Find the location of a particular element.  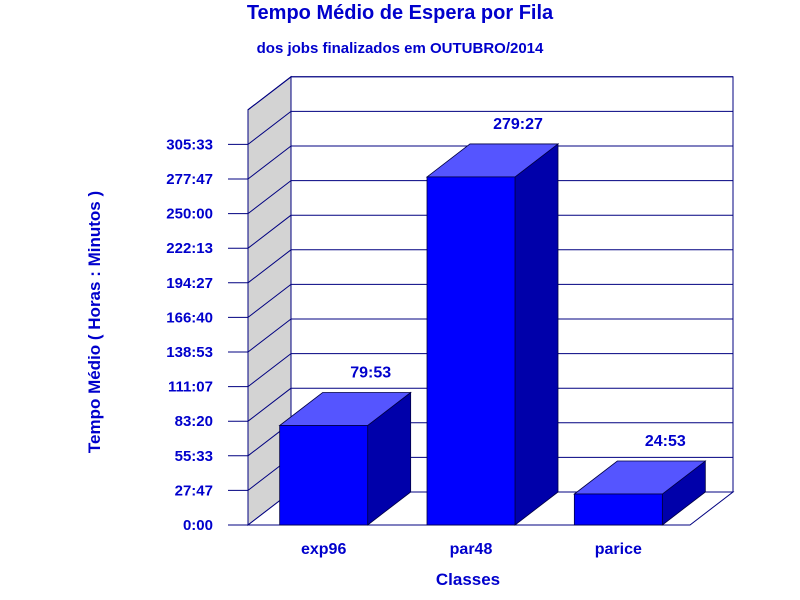

y-tick-label: 27:47 is located at coordinates (194, 490).